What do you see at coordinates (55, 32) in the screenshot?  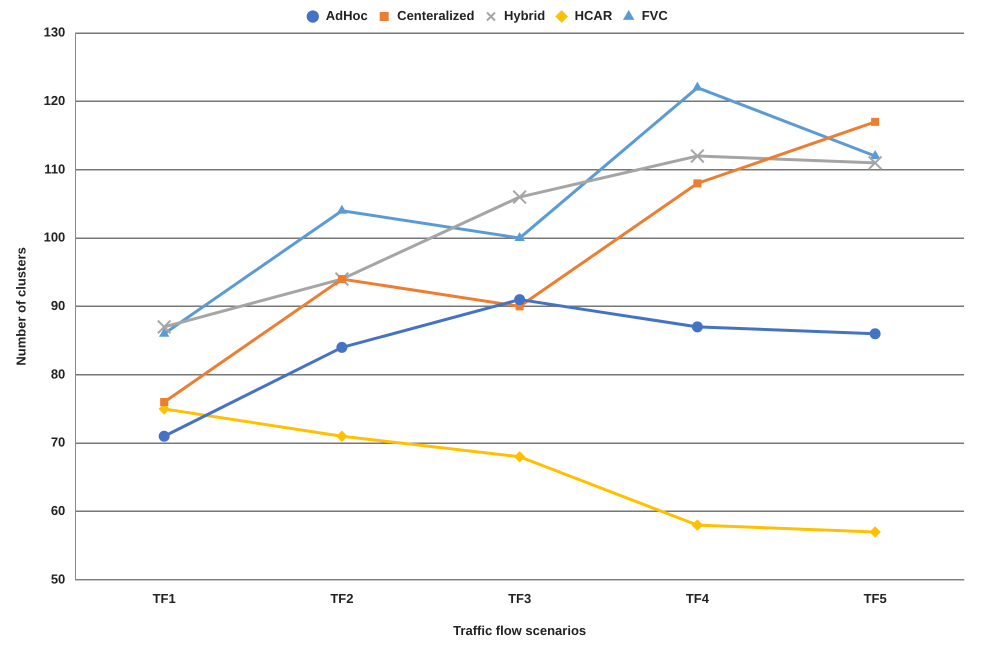 I see `y-tick-label: 130` at bounding box center [55, 32].